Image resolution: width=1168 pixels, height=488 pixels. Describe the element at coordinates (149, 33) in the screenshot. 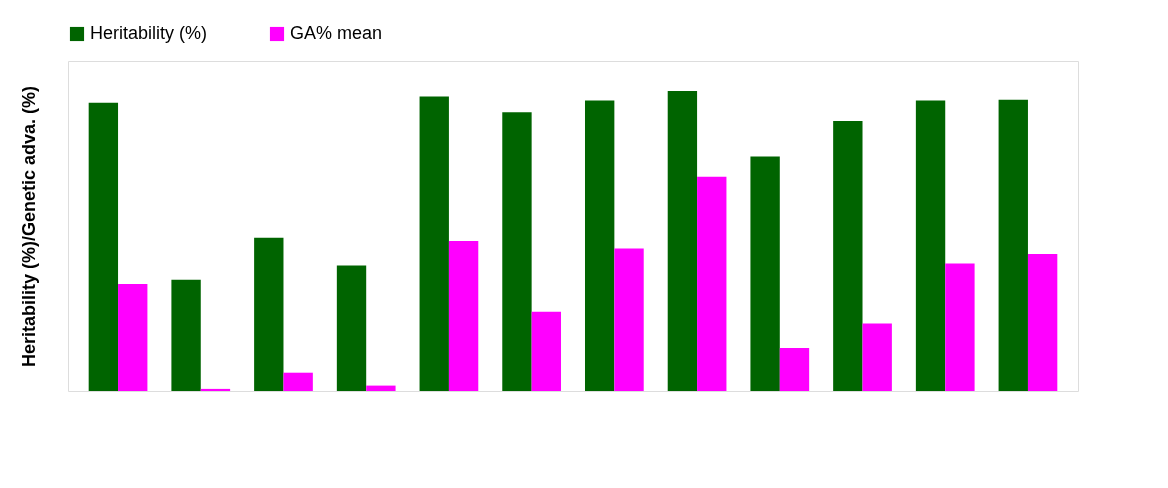

I see `legend-label: Heritability (%)` at that location.